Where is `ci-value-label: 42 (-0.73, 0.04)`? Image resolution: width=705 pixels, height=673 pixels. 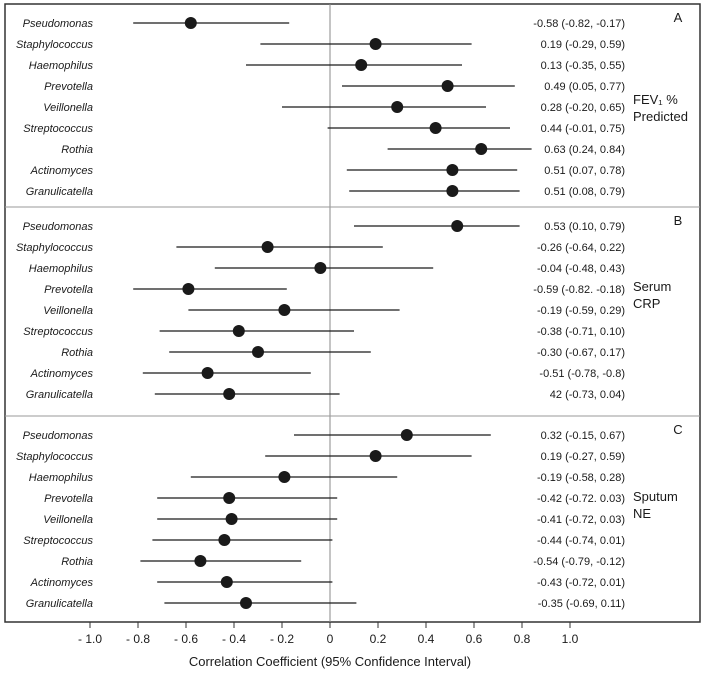
ci-value-label: 42 (-0.73, 0.04) is located at coordinates (587, 395).